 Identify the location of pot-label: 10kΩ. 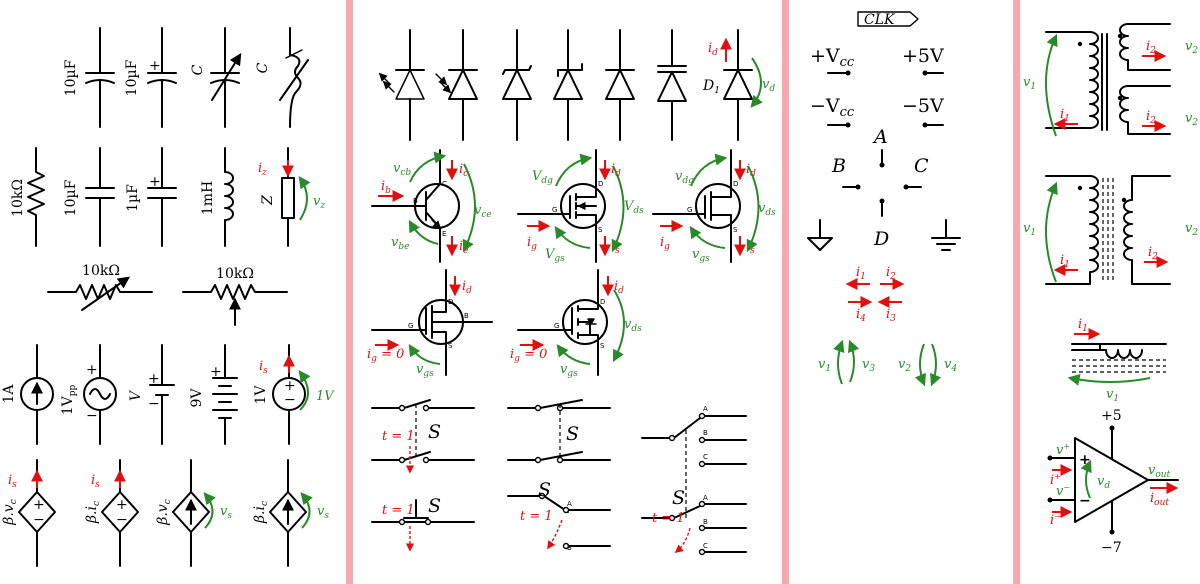
(101, 271).